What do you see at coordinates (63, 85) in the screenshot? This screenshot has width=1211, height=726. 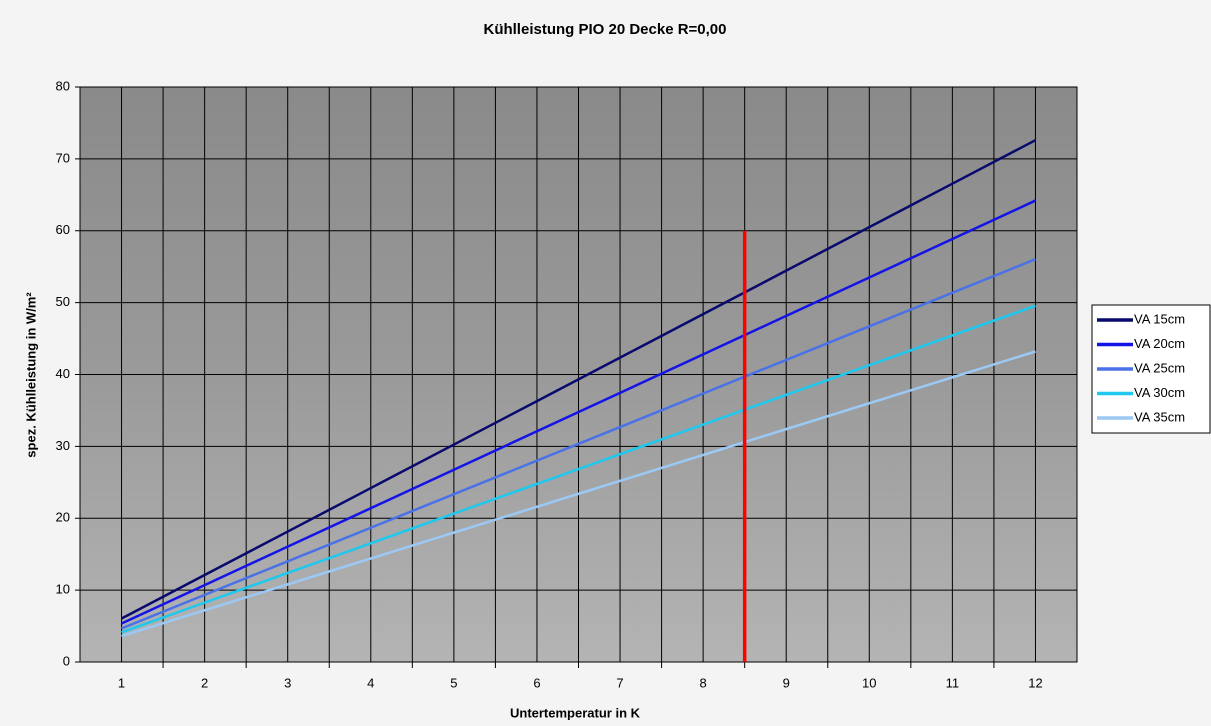 I see `y-tick-label: 80` at bounding box center [63, 85].